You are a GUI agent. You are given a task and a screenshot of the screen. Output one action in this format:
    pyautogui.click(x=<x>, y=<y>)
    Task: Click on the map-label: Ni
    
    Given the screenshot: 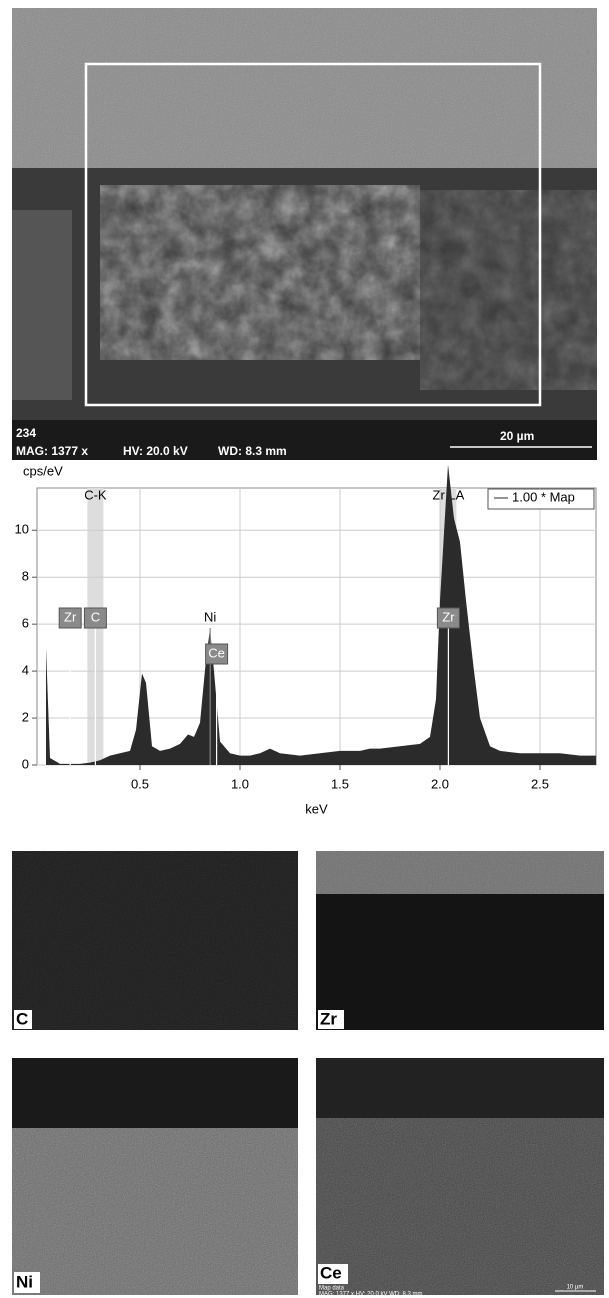 What is the action you would take?
    pyautogui.click(x=24, y=1281)
    